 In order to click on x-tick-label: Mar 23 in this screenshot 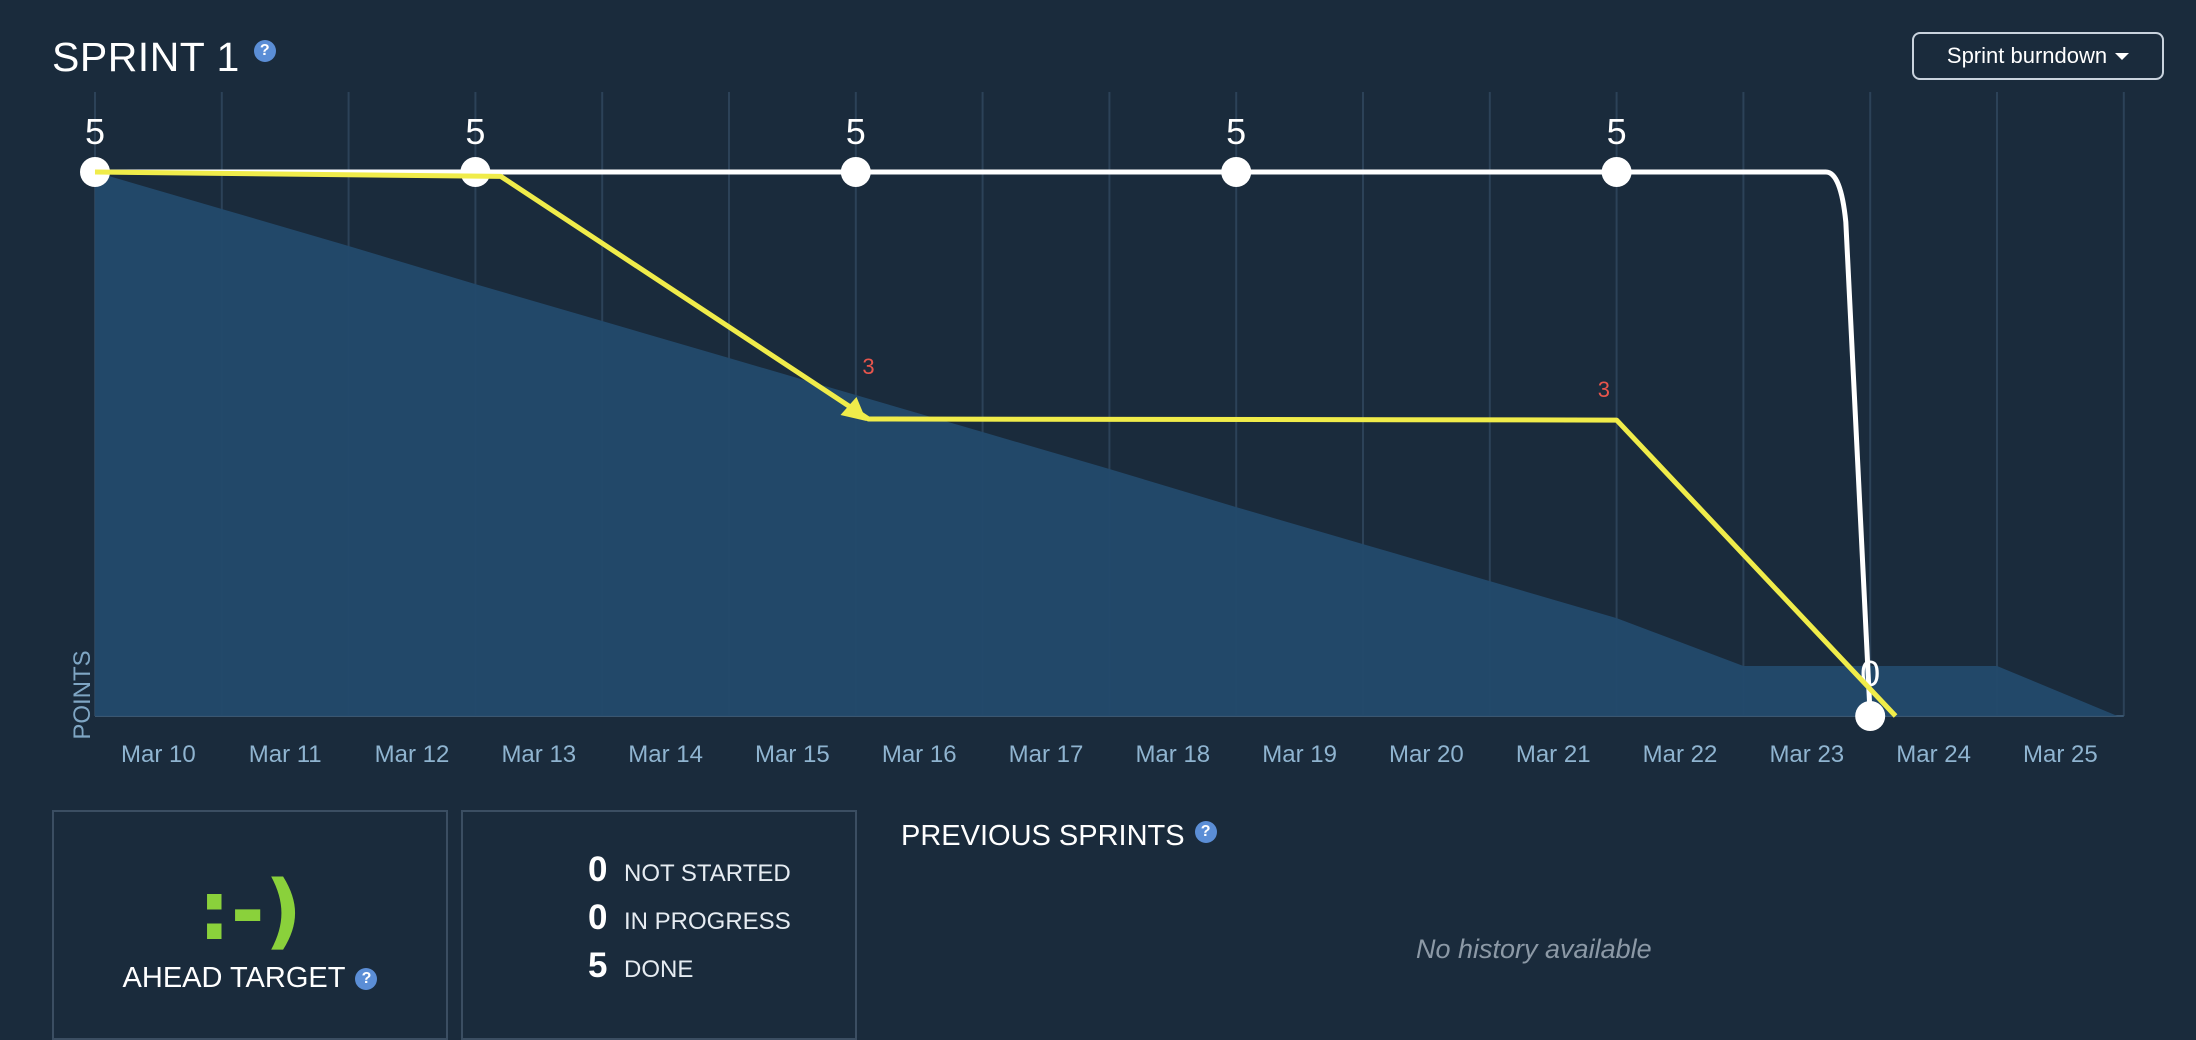, I will do `click(1806, 754)`.